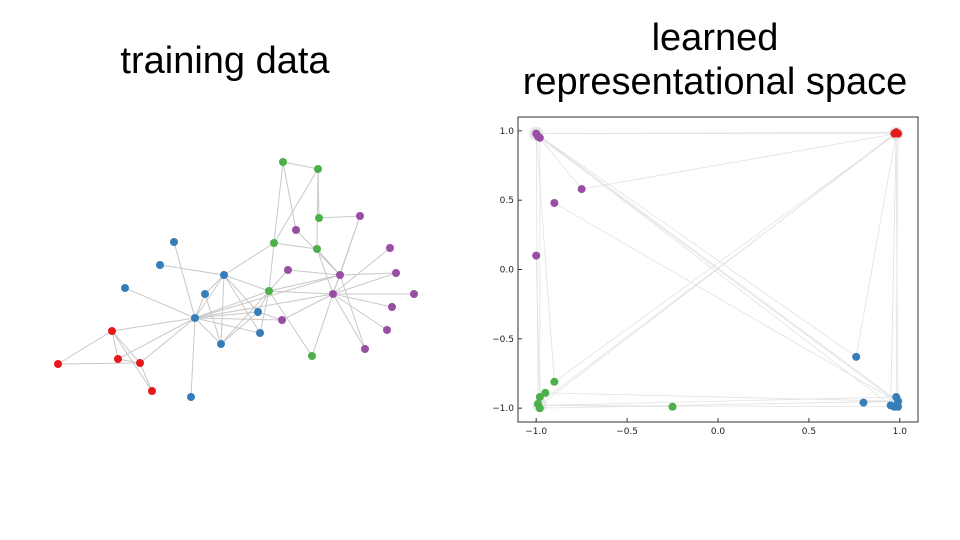 Image resolution: width=960 pixels, height=540 pixels. What do you see at coordinates (715, 38) in the screenshot?
I see `learned-space-title-line1: learned` at bounding box center [715, 38].